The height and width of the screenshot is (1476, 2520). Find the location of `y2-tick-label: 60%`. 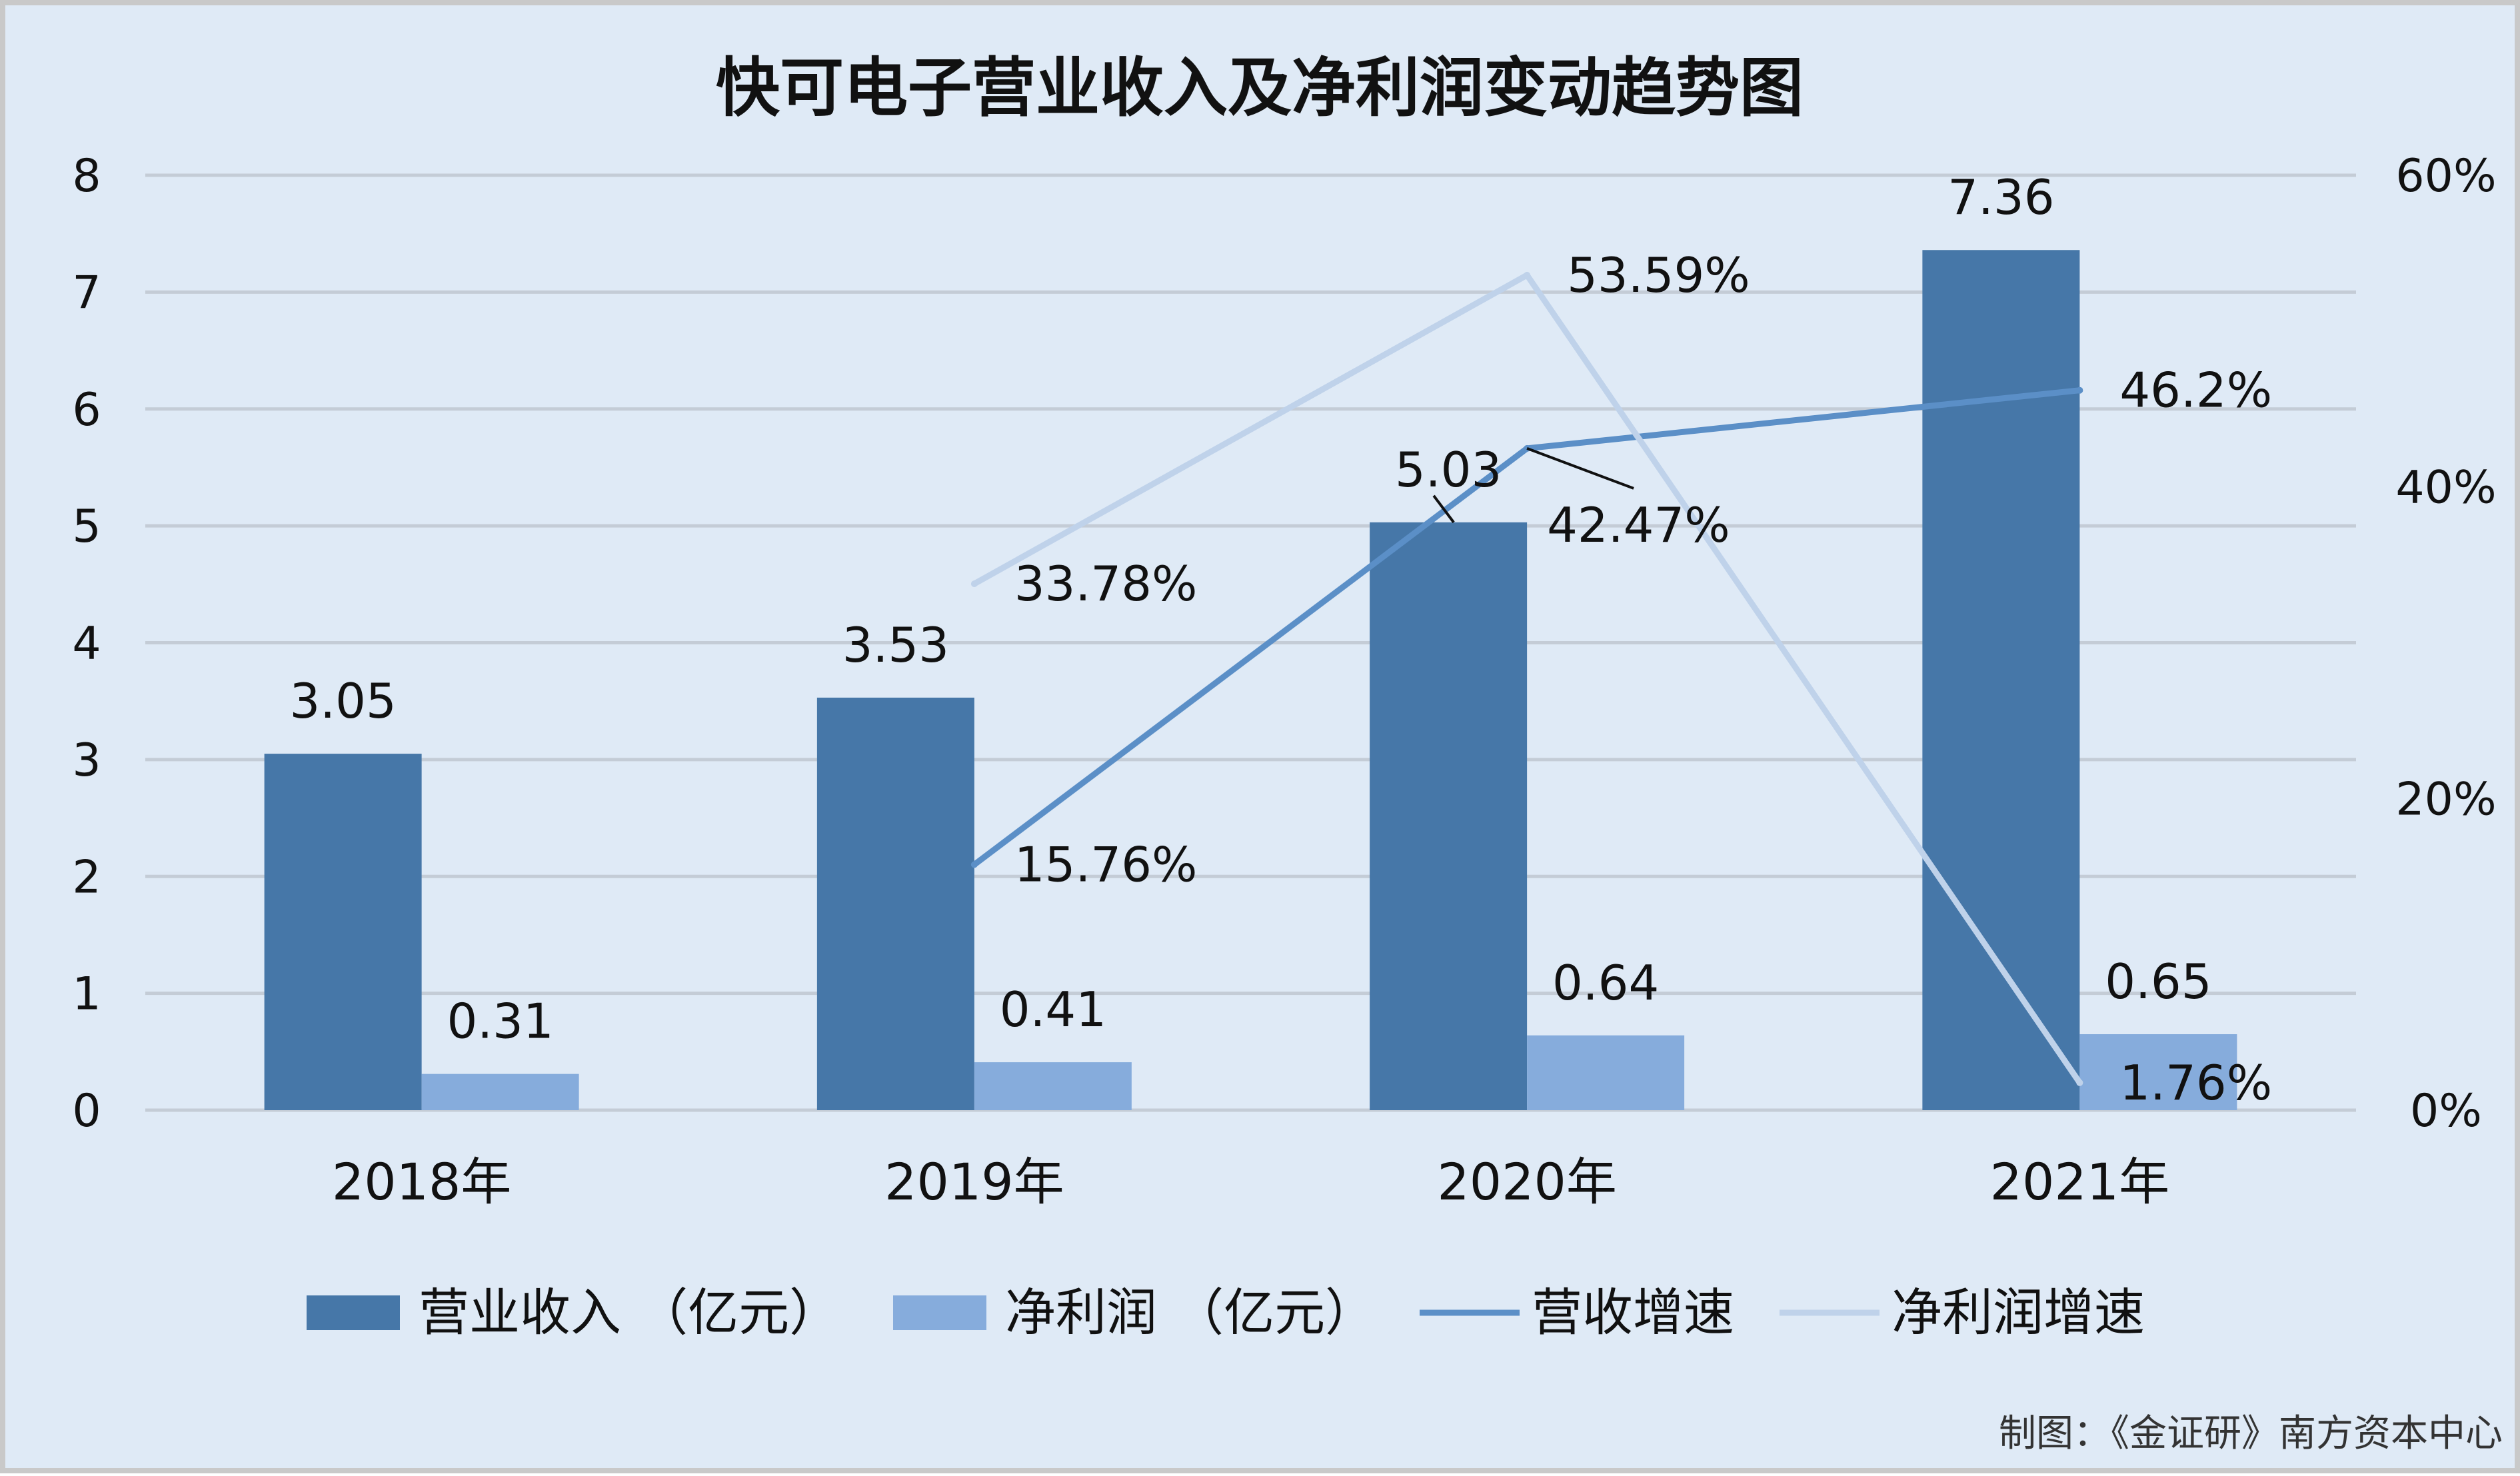

y2-tick-label: 60% is located at coordinates (2445, 176).